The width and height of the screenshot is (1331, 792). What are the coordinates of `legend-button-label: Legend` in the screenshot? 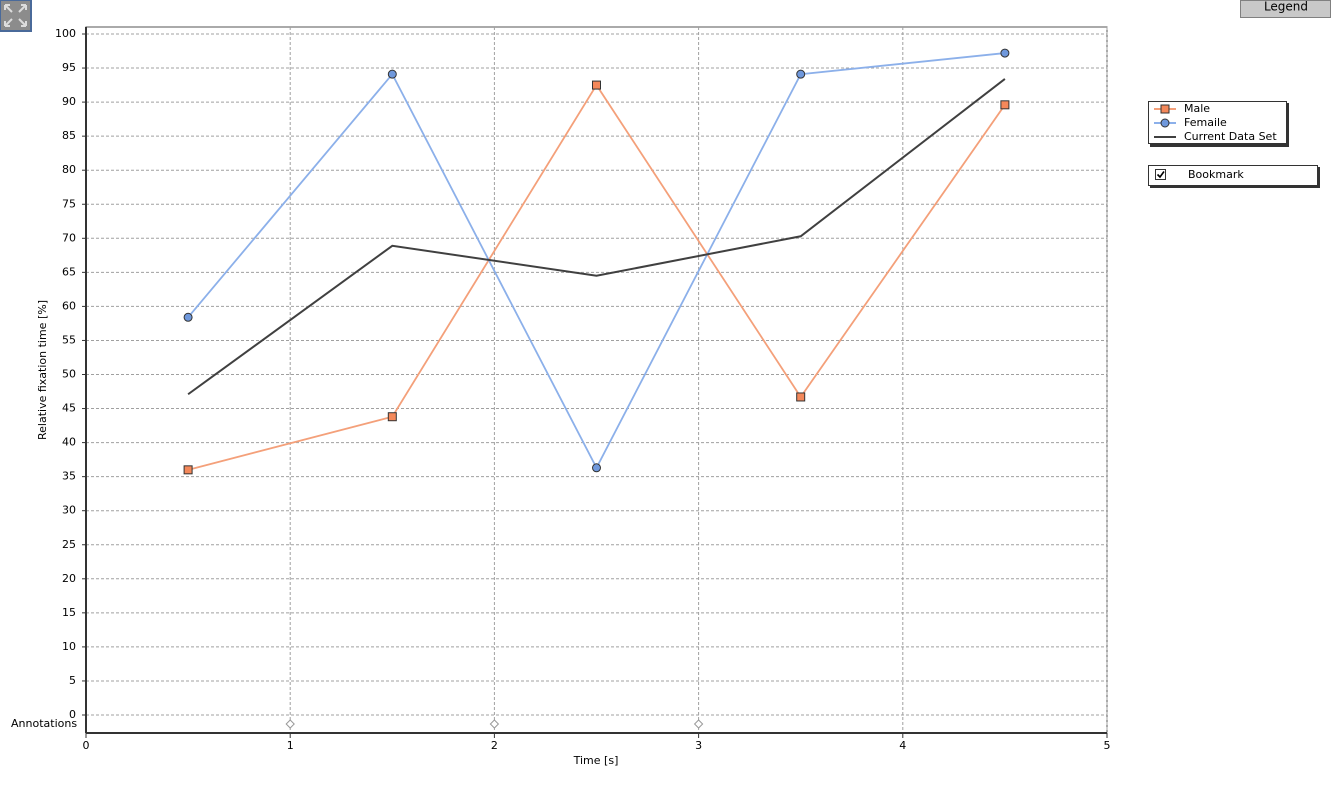 It's located at (1286, 7).